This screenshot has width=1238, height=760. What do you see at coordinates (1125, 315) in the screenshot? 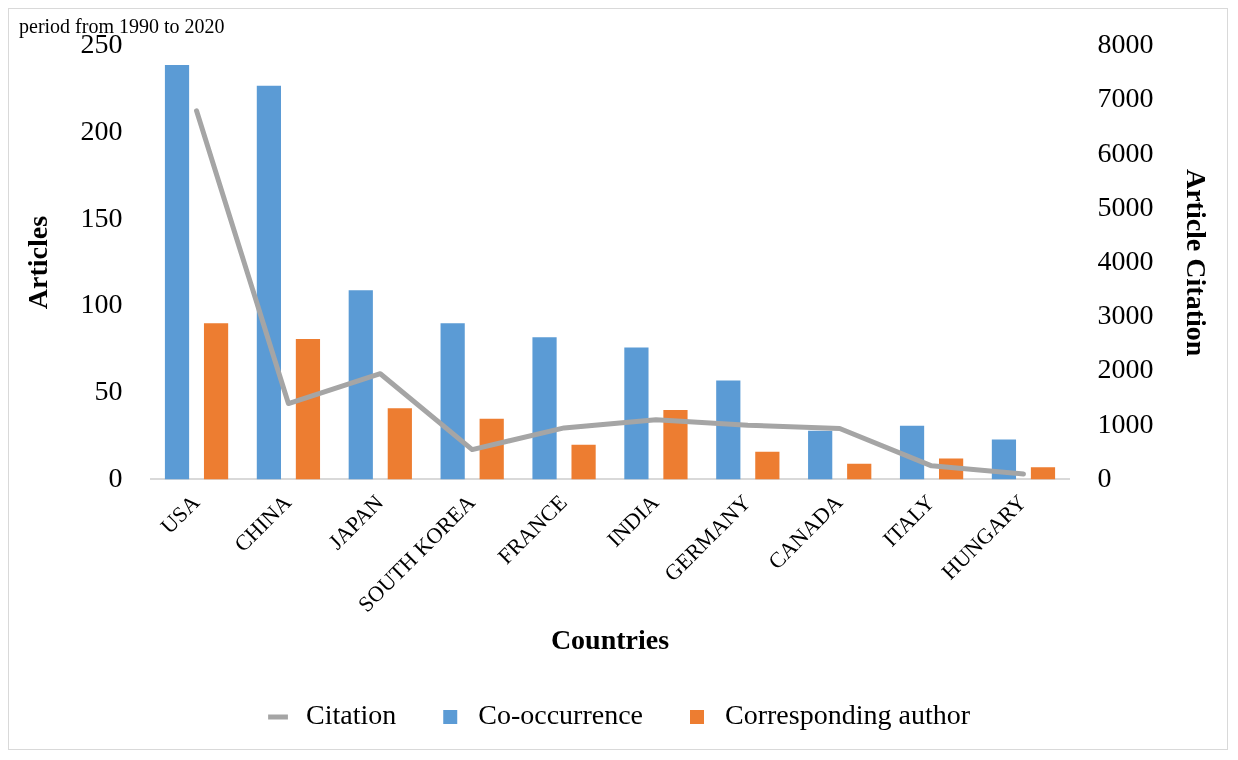
I see `y2-tick-label: 3000` at bounding box center [1125, 315].